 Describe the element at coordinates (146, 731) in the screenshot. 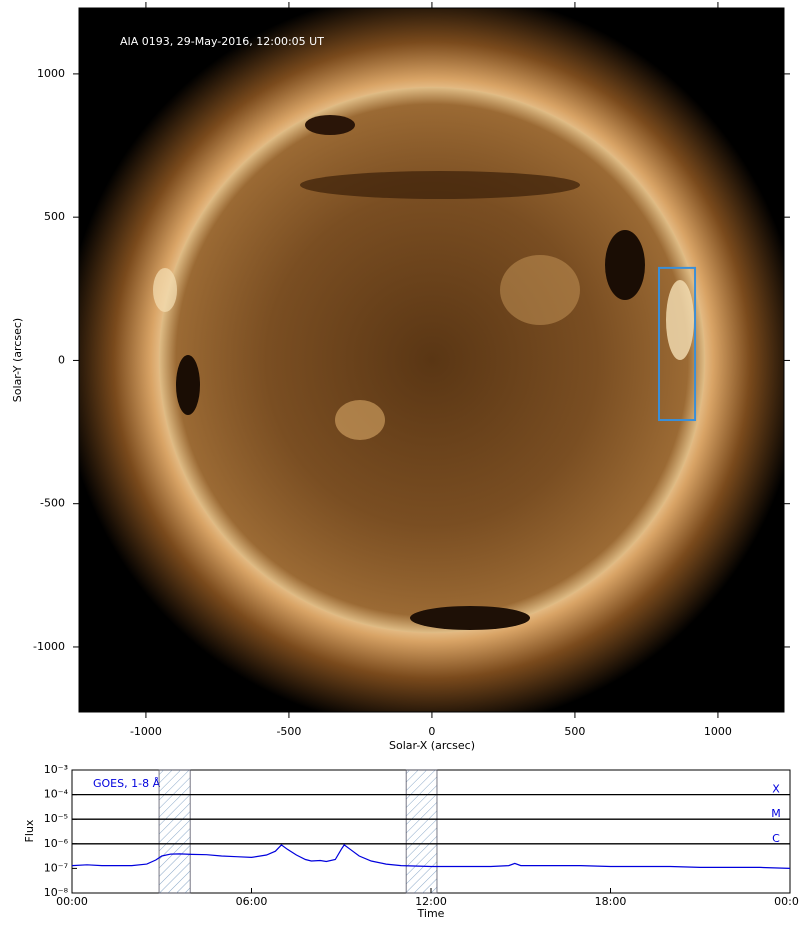

I see `x-tick-label: -1000` at that location.